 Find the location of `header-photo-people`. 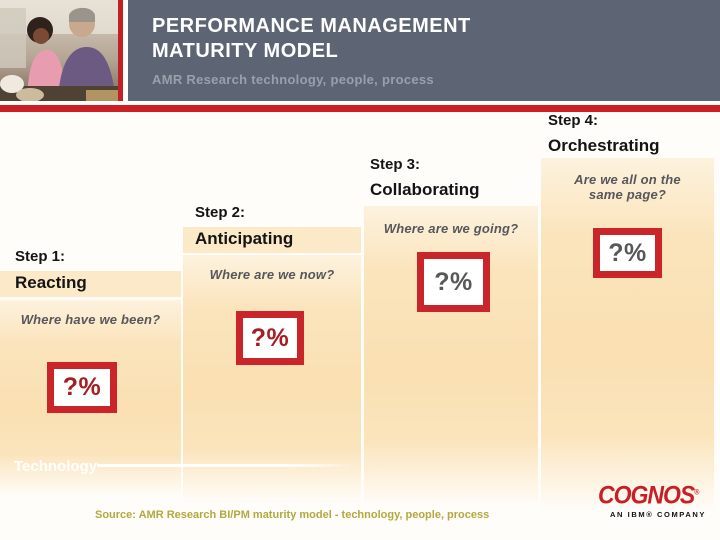

header-photo-people is located at coordinates (59, 50).